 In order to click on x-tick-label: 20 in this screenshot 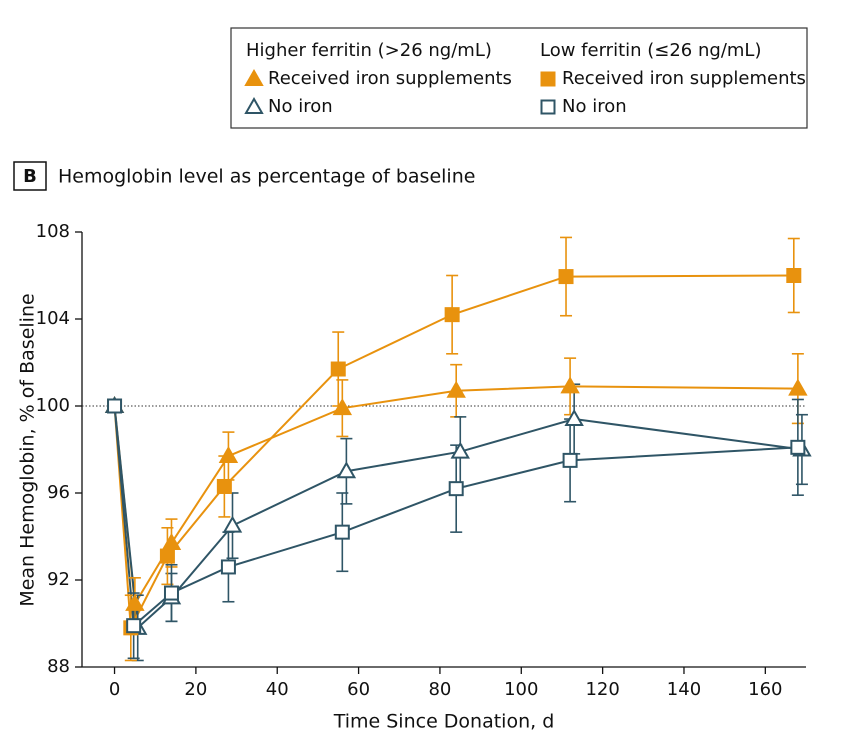, I will do `click(195, 689)`.